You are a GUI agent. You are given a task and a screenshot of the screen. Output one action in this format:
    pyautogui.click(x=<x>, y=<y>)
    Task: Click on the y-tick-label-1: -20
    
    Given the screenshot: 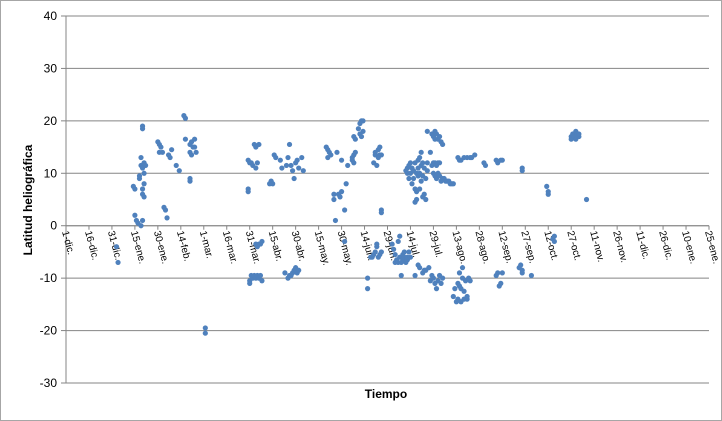 What is the action you would take?
    pyautogui.click(x=49, y=331)
    